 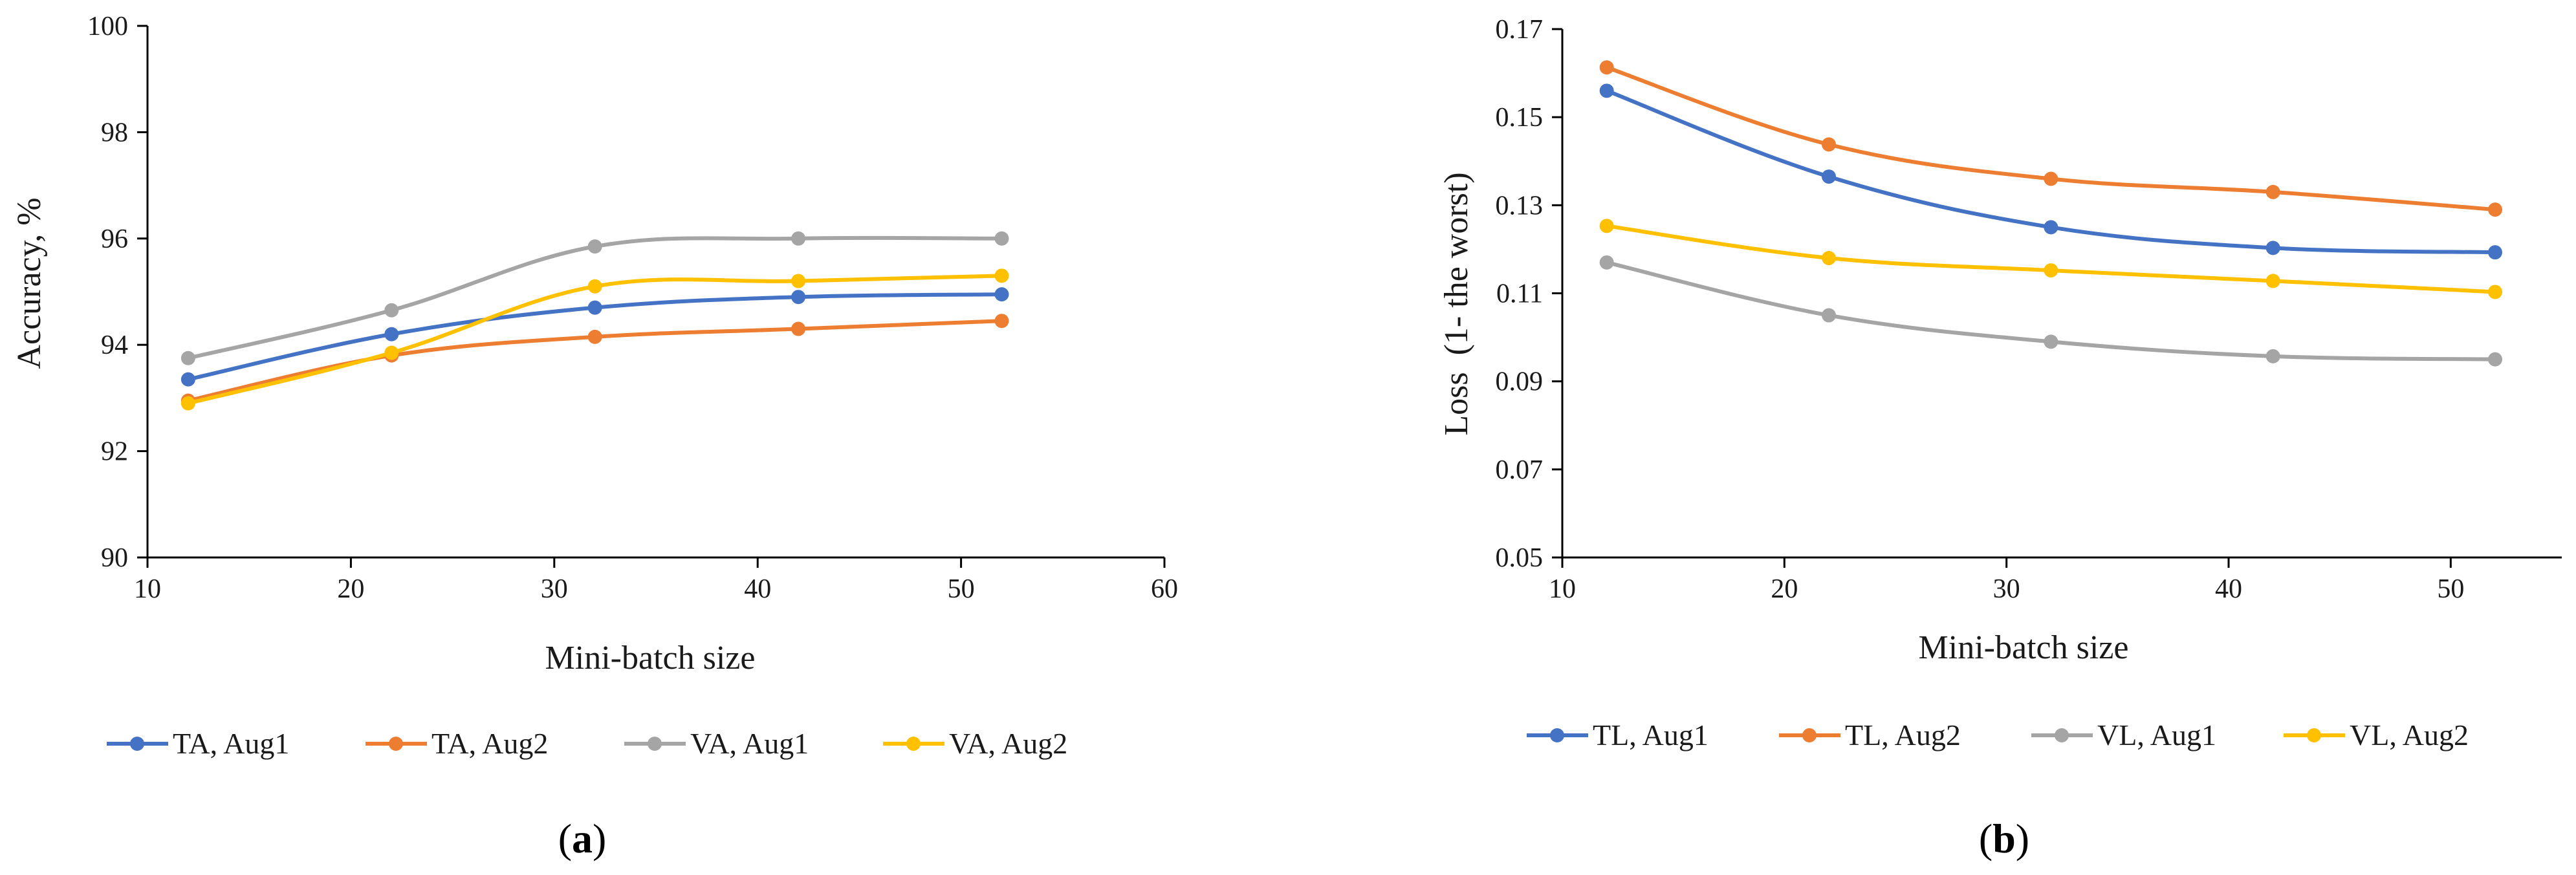 What do you see at coordinates (594, 361) in the screenshot?
I see `series-ta-aug2` at bounding box center [594, 361].